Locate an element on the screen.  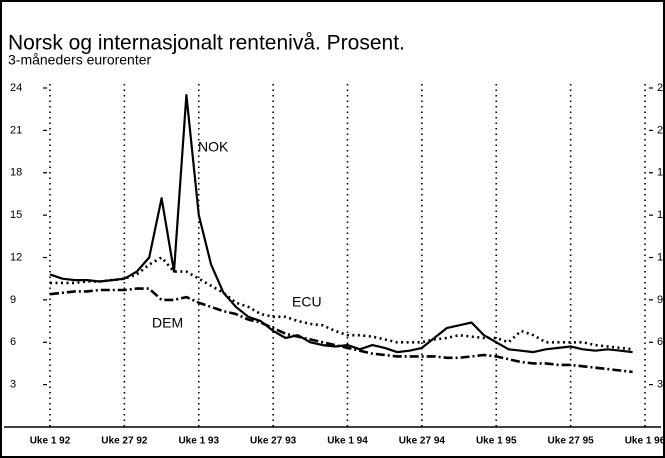
y-tick-label: 15 is located at coordinates (16, 215).